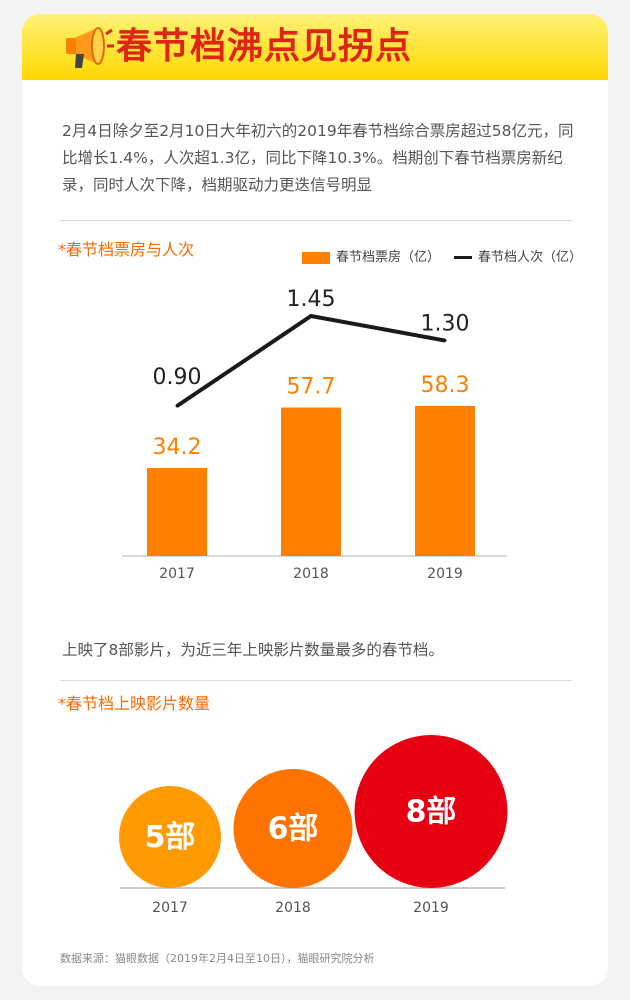  I want to click on line-value-label-2017: 0.90, so click(177, 377).